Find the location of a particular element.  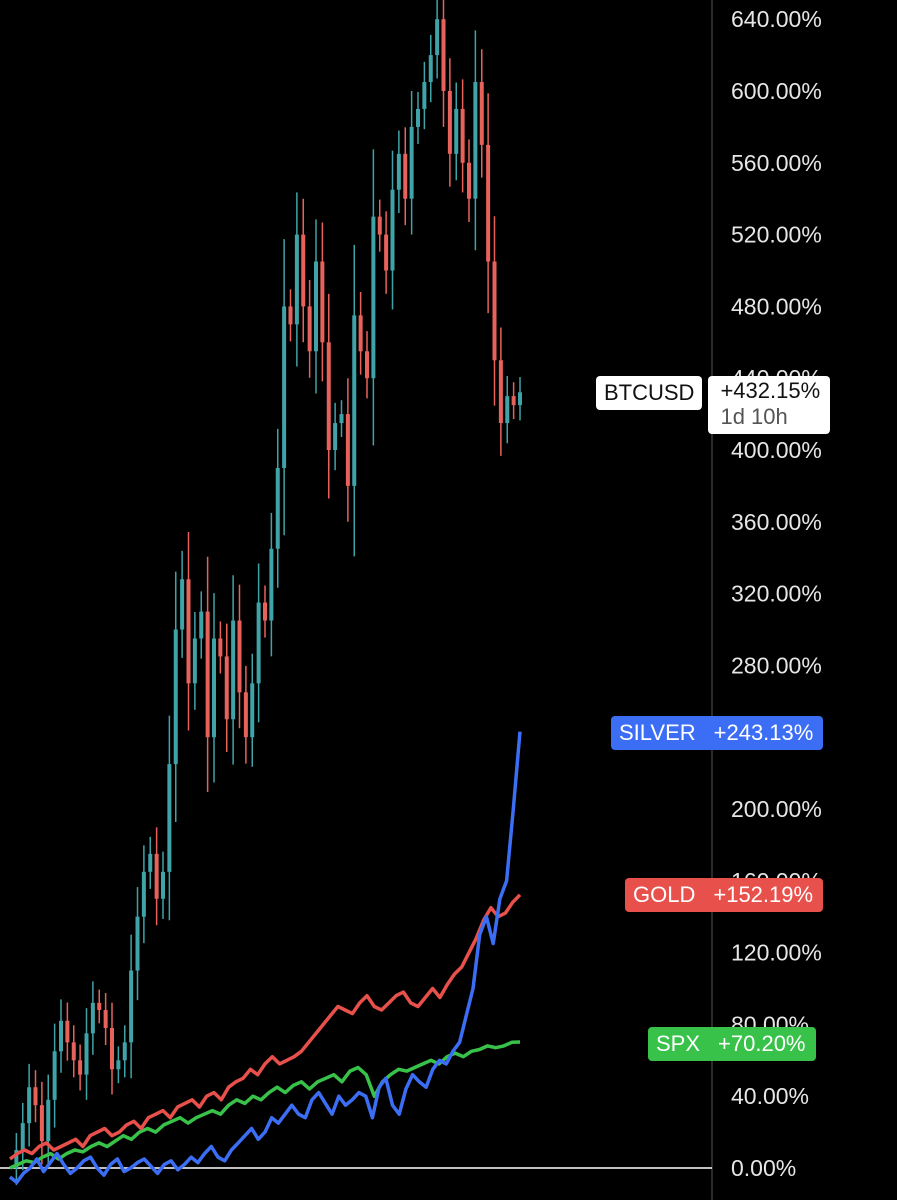

spx-label: SPX +70.20% is located at coordinates (732, 1044).